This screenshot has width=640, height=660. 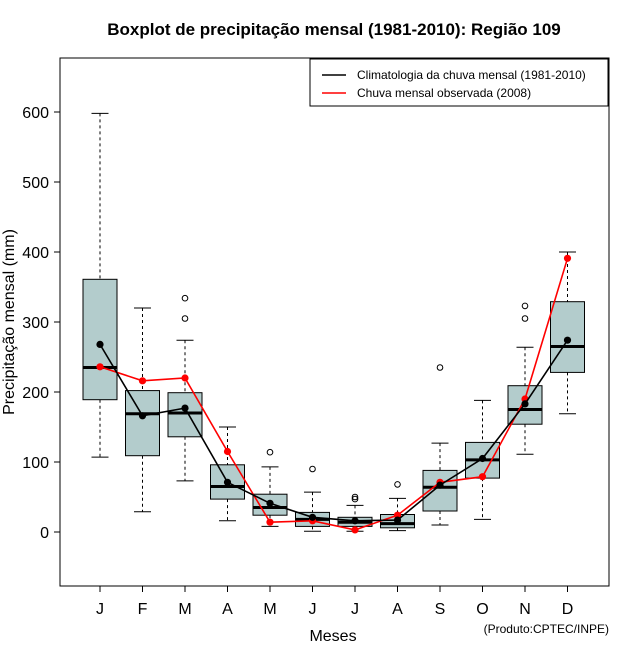 What do you see at coordinates (143, 609) in the screenshot?
I see `x-tick-label-1: F` at bounding box center [143, 609].